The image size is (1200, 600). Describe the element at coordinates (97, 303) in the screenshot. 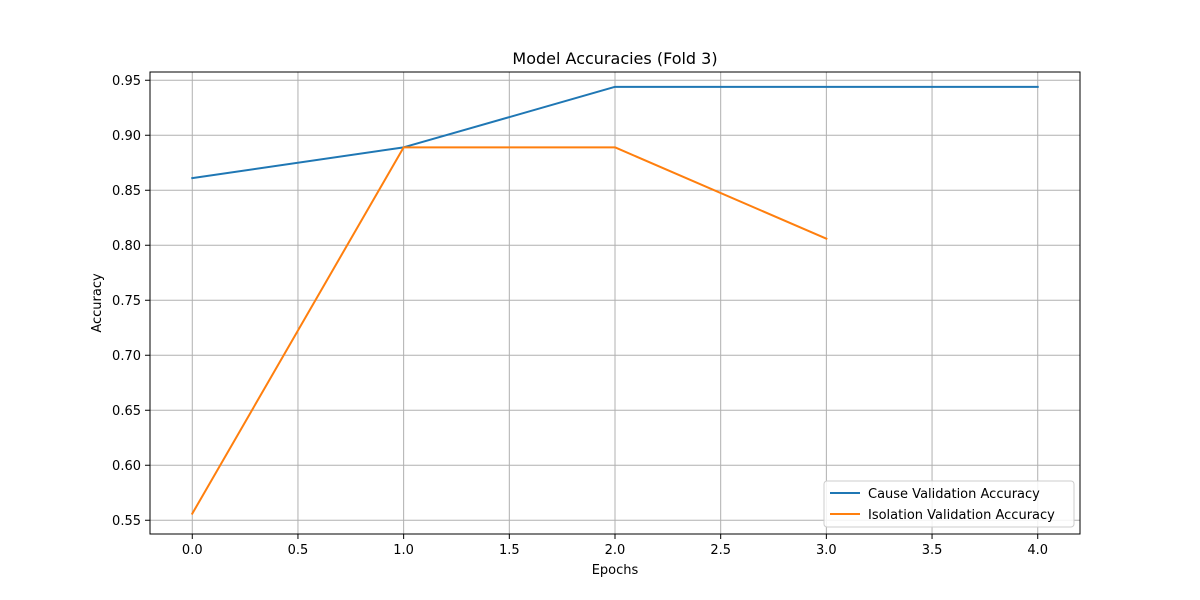

I see `y-axis-label: Accuracy` at that location.